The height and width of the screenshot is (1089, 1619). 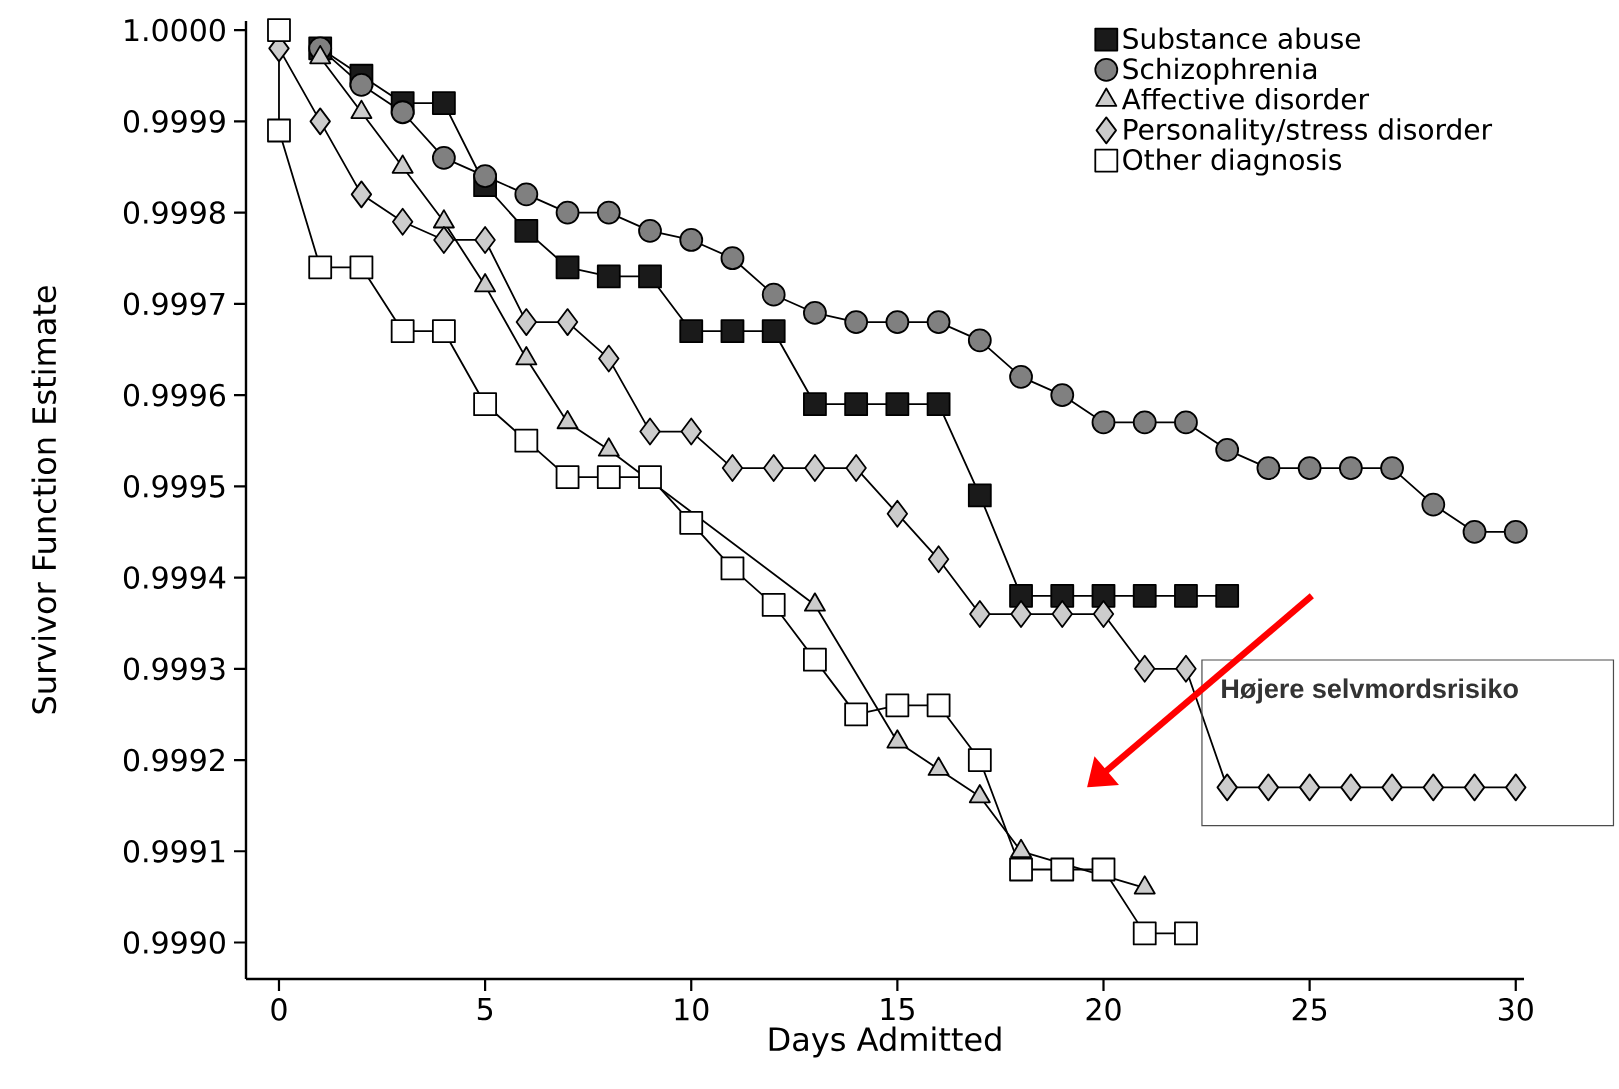 I want to click on y-axis-title: Survivor Function Estimate, so click(x=44, y=500).